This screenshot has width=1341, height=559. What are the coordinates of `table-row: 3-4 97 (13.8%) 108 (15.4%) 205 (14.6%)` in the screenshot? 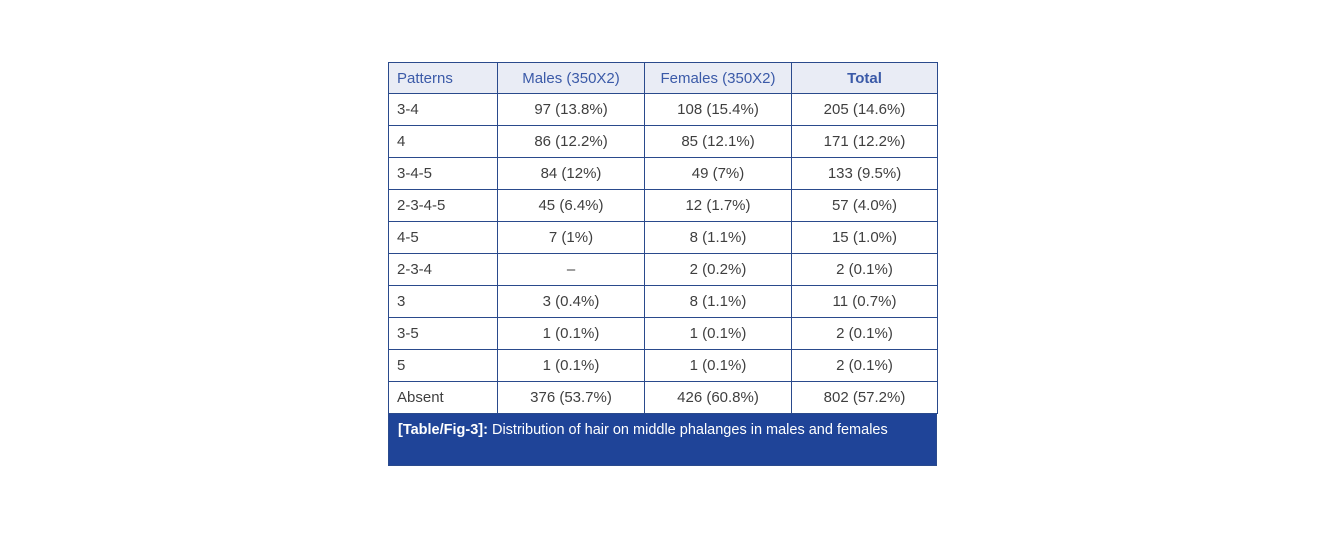 It's located at (663, 109).